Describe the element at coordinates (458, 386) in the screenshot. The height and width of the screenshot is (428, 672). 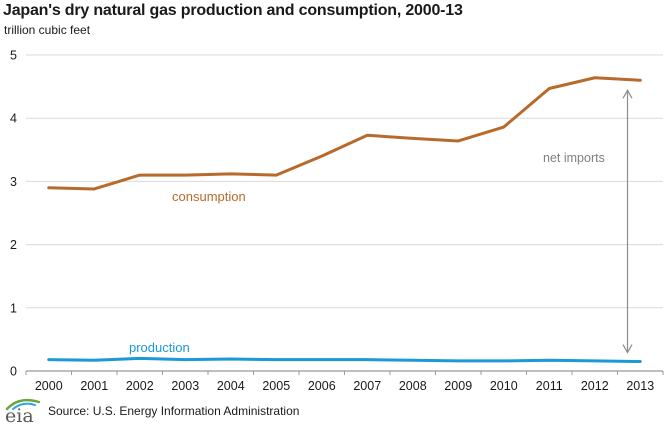
I see `x-tick-label-2009: 2009` at that location.